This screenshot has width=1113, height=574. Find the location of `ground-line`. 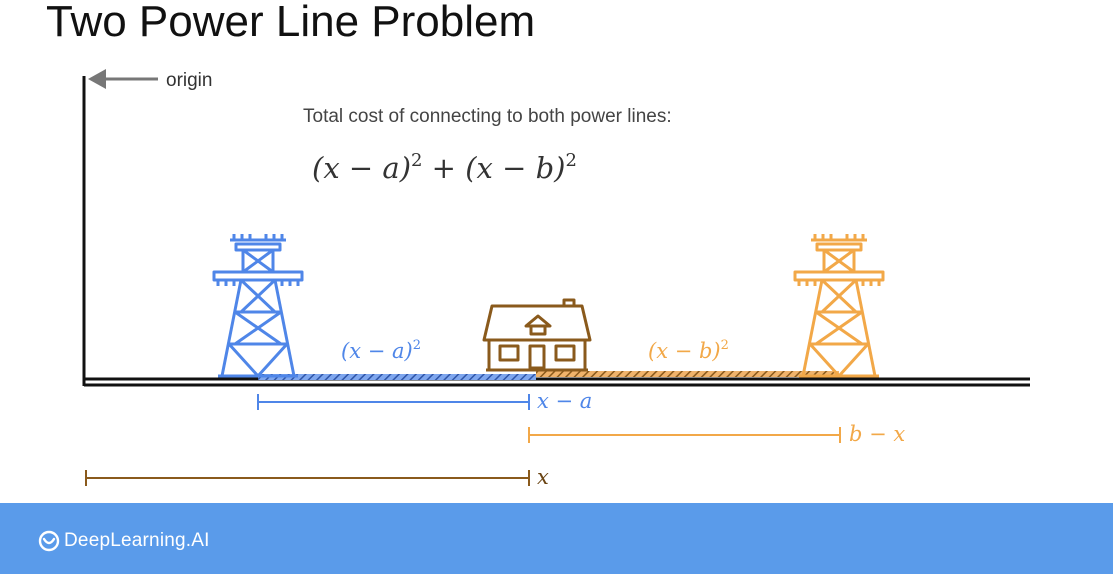

ground-line is located at coordinates (557, 382).